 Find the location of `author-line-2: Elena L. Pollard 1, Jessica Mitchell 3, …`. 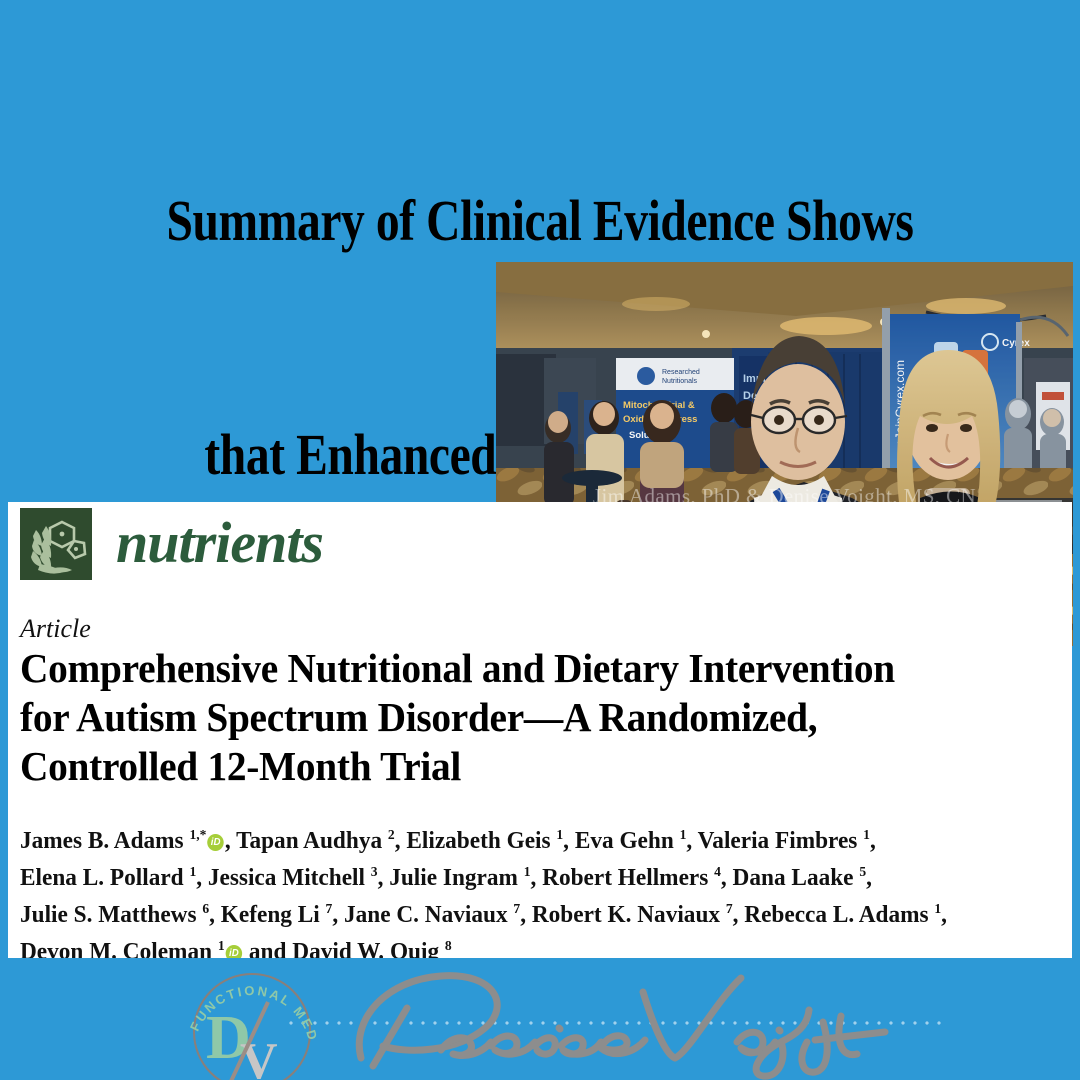

author-line-2: Elena L. Pollard 1, Jessica Mitchell 3, … is located at coordinates (446, 878).